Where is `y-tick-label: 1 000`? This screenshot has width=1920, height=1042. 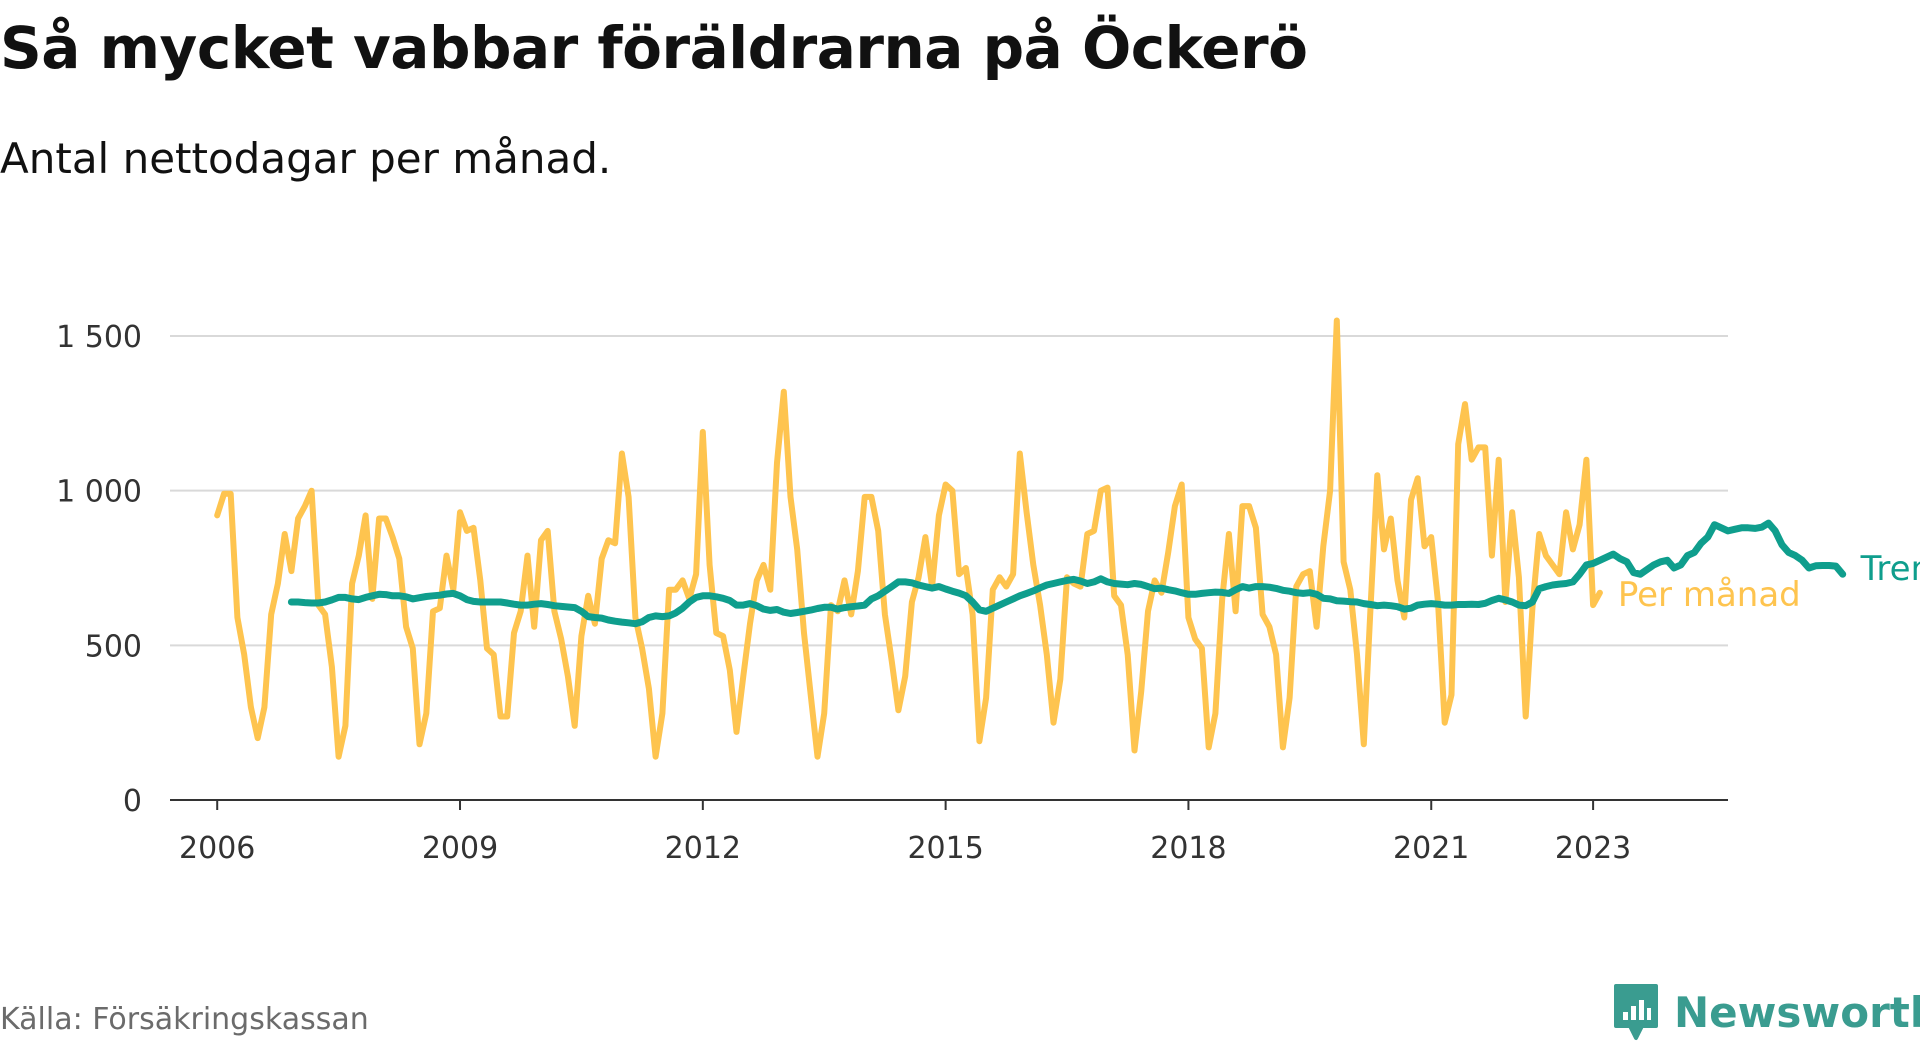
y-tick-label: 1 000 is located at coordinates (99, 492).